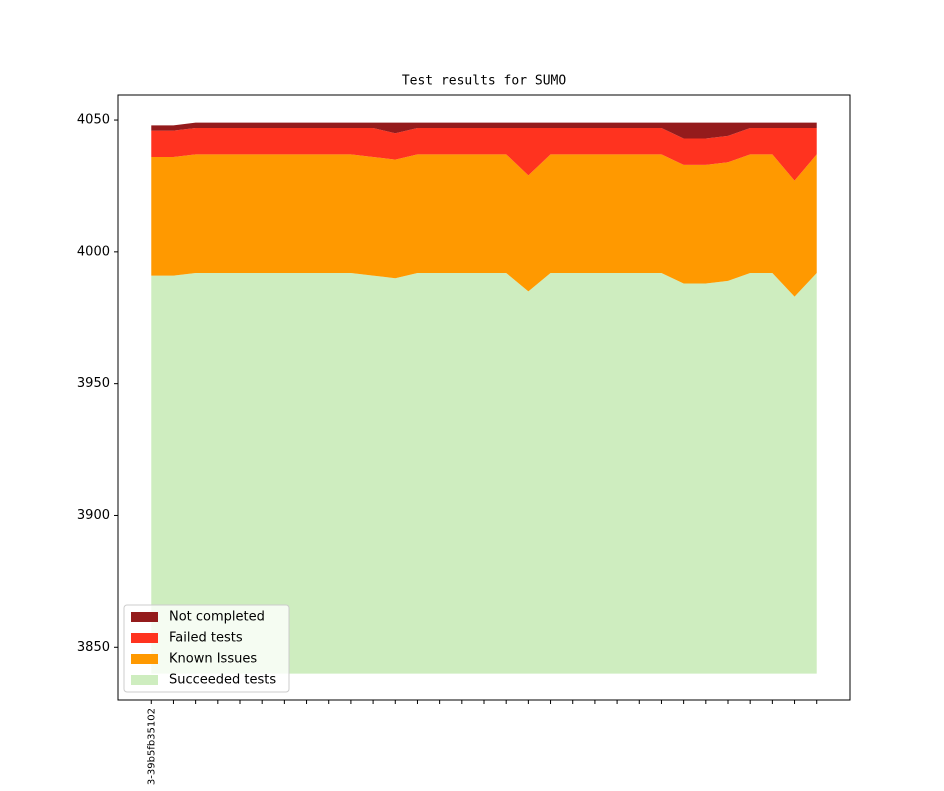 The height and width of the screenshot is (791, 944). What do you see at coordinates (222, 680) in the screenshot?
I see `legend-label: Succeeded tests` at bounding box center [222, 680].